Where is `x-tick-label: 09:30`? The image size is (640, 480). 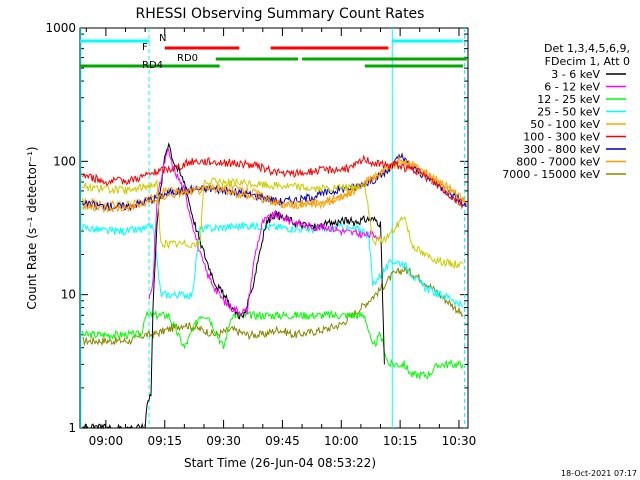 x-tick-label: 09:30 is located at coordinates (223, 441).